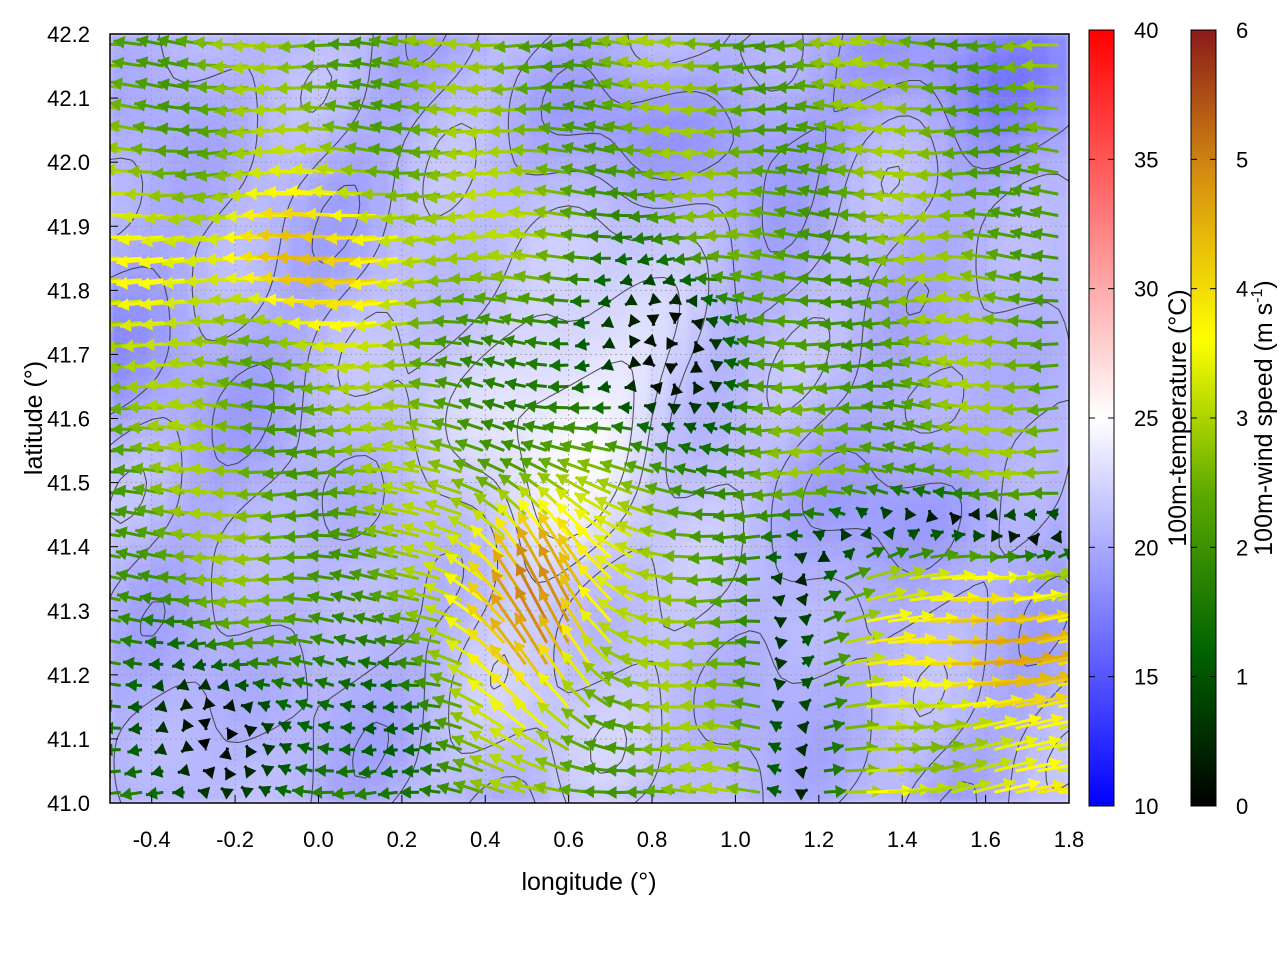 This screenshot has width=1280, height=960. Describe the element at coordinates (1146, 547) in the screenshot. I see `colorbar-tick-label: 20` at that location.